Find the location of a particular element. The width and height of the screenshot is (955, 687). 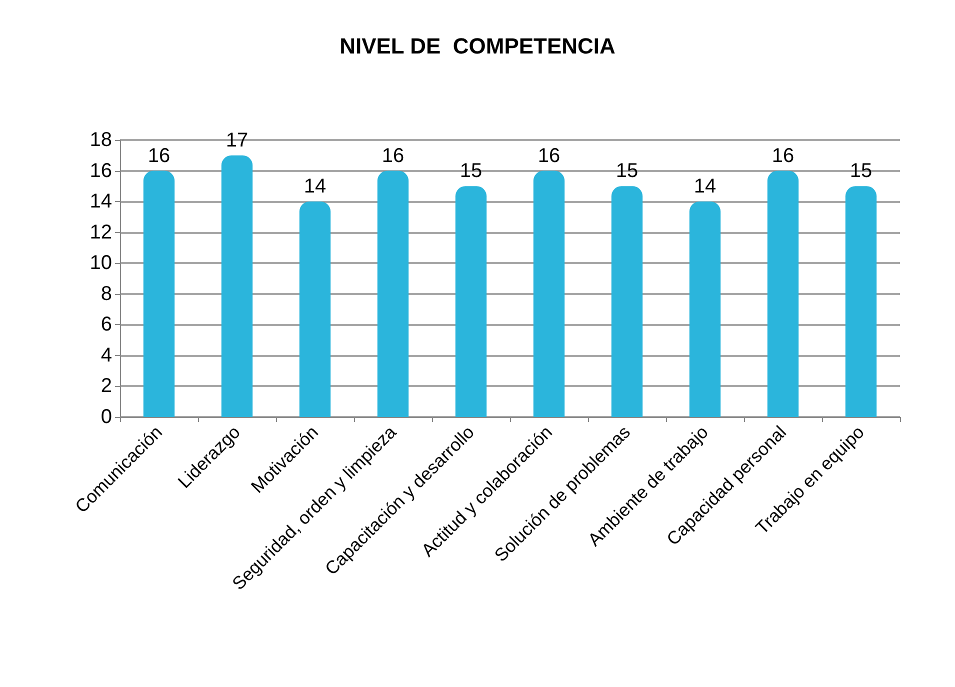

y-tick-label: 0 is located at coordinates (106, 417).